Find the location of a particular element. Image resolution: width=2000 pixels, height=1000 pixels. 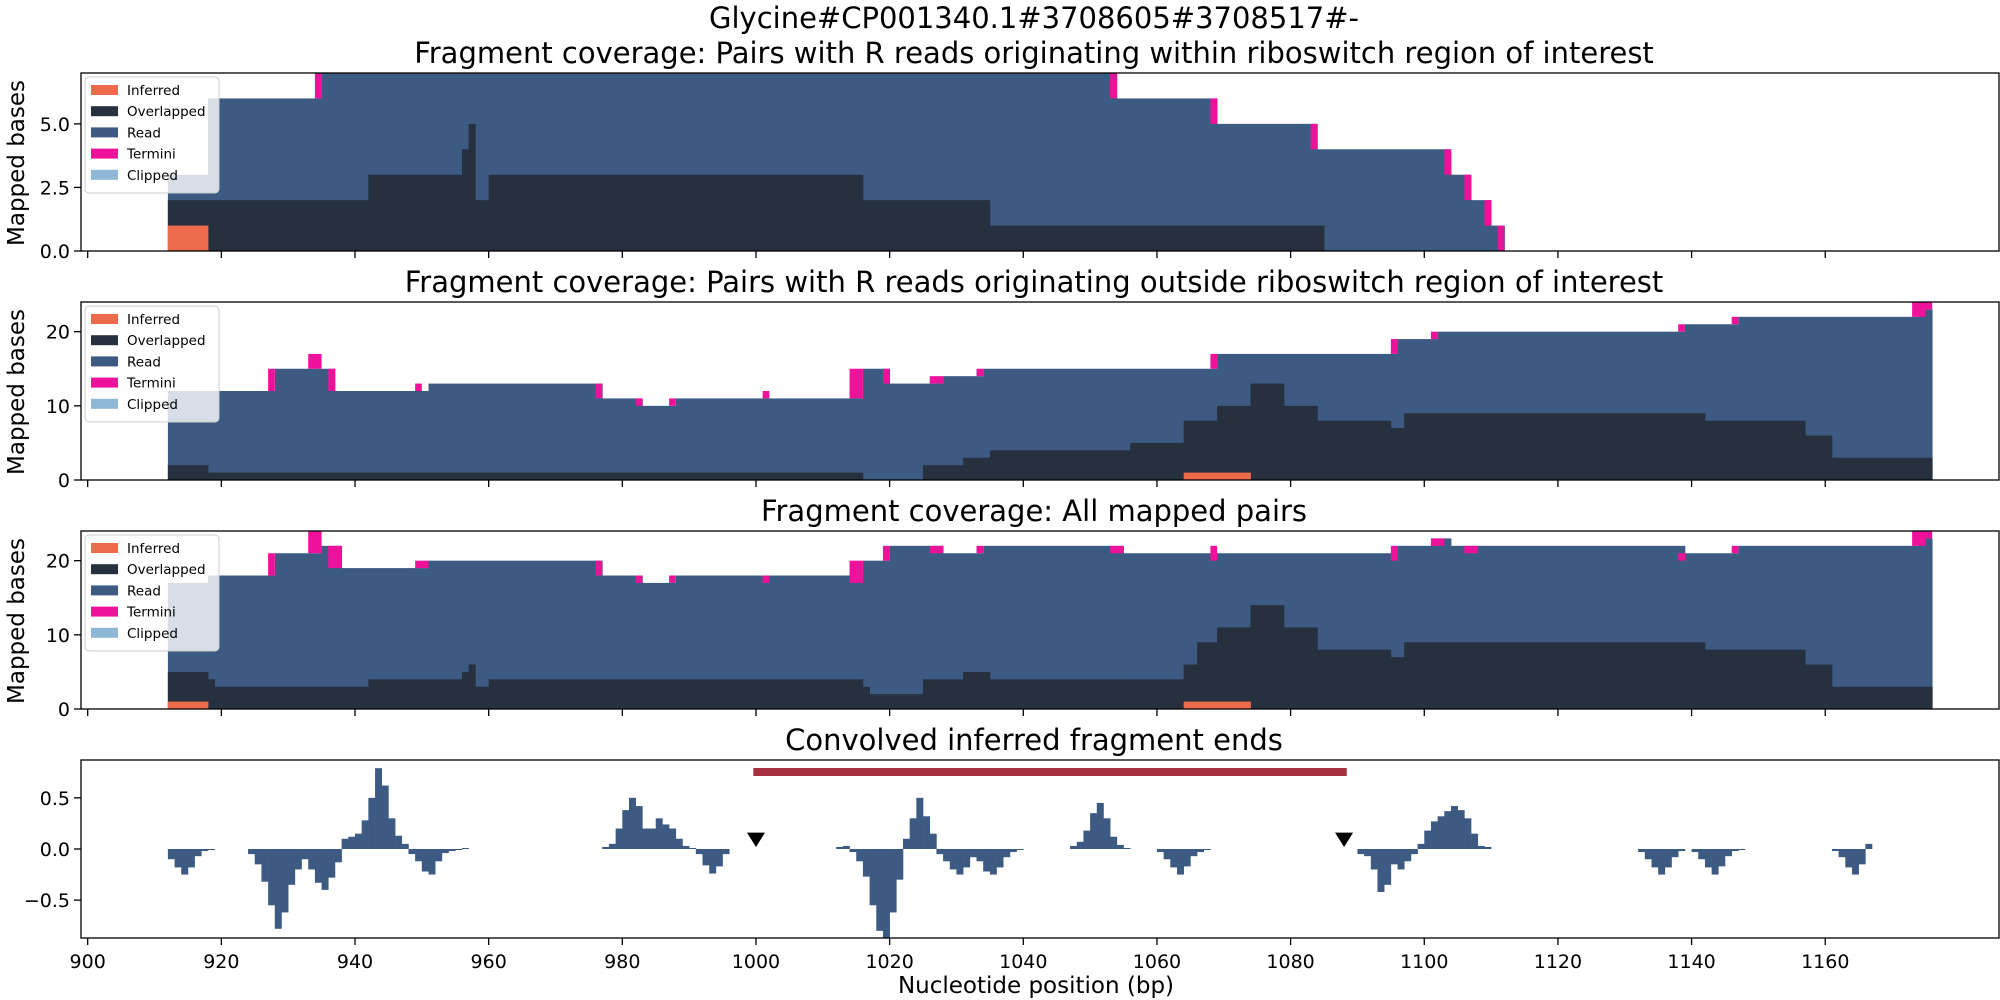

figure-suptitle: Glycine#CP001340.1#3708605#3708517#- is located at coordinates (1034, 18).